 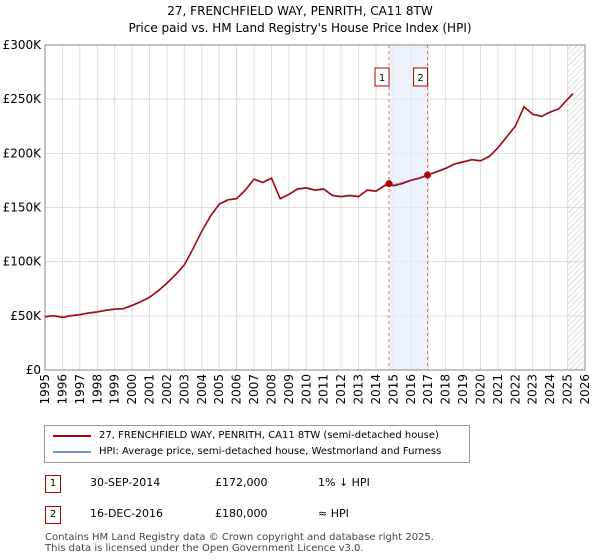 What do you see at coordinates (376, 389) in the screenshot?
I see `x-tick-label: 2014` at bounding box center [376, 389].